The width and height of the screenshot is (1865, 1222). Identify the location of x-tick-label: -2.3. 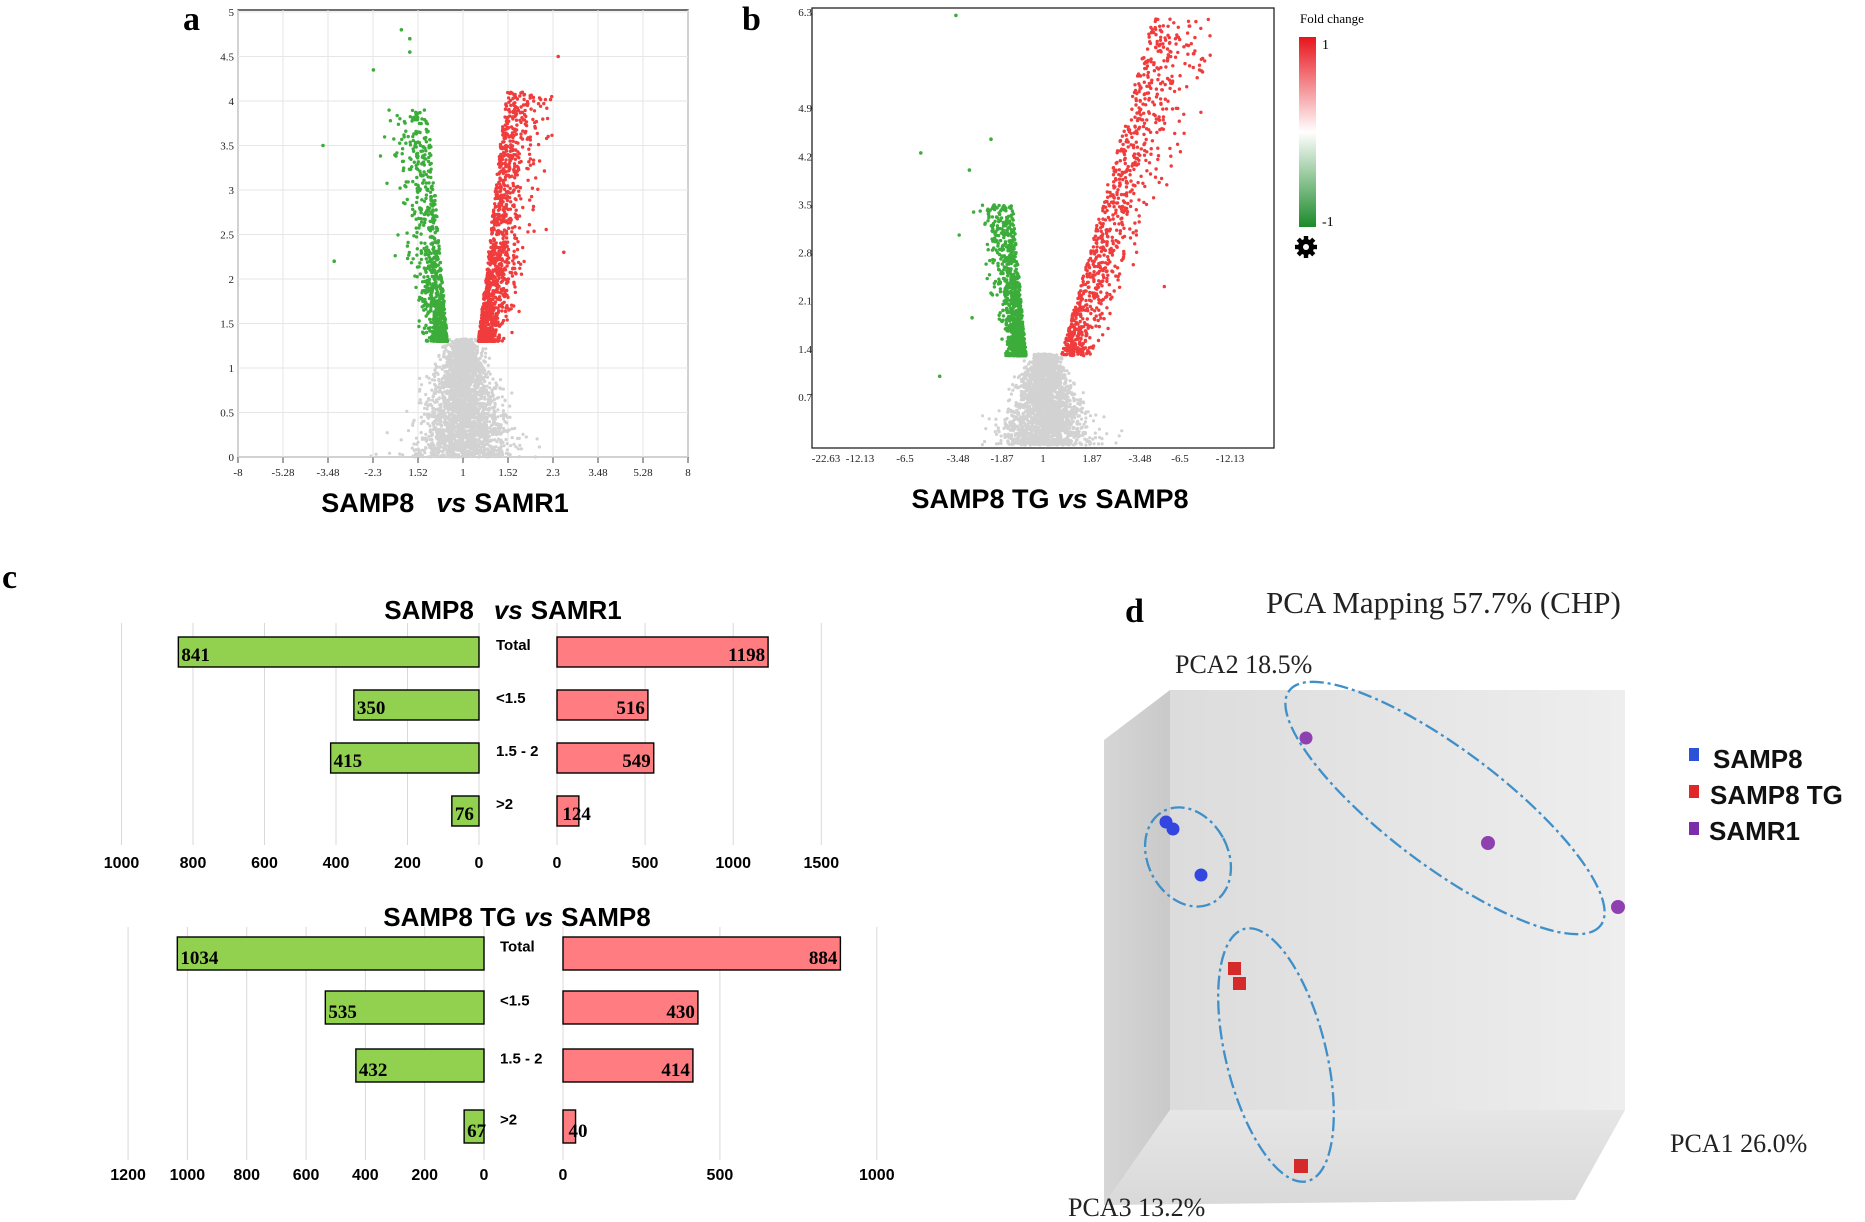
(373, 473).